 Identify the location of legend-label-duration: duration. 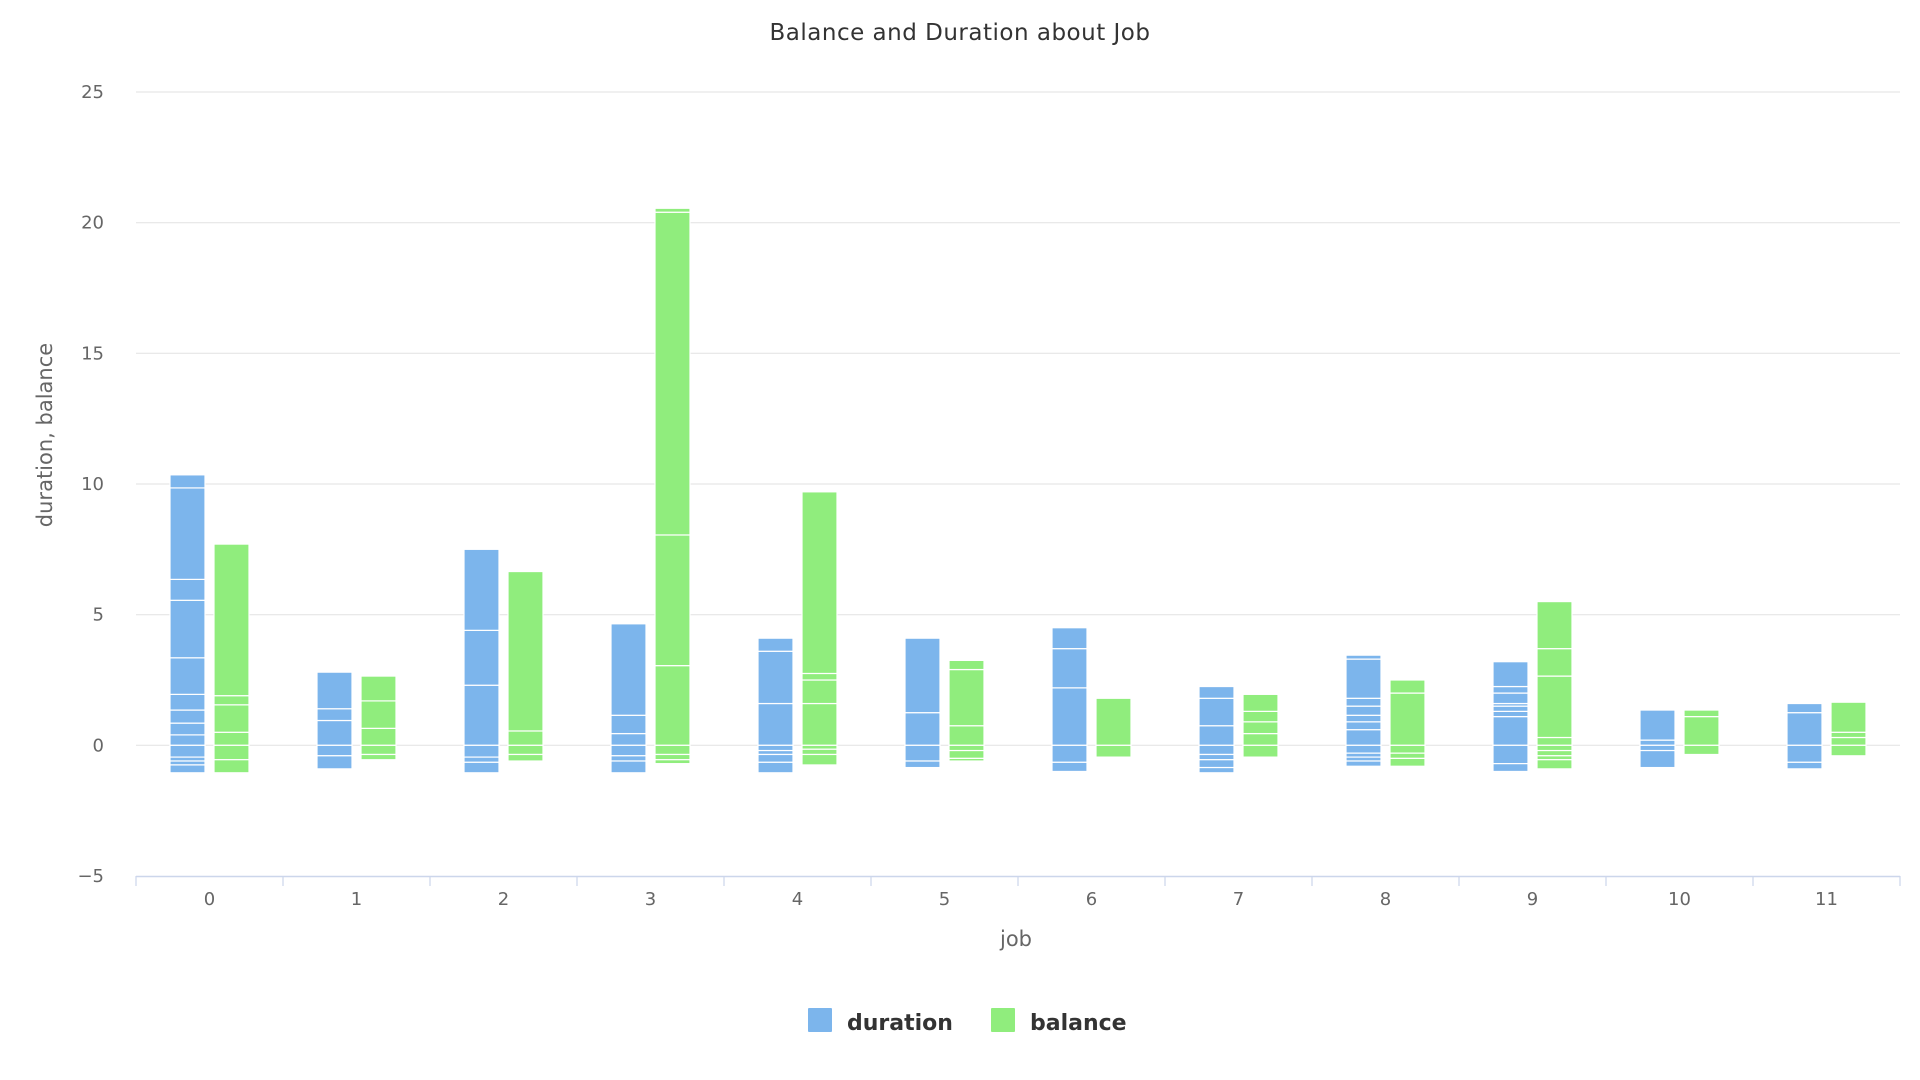
(900, 1023).